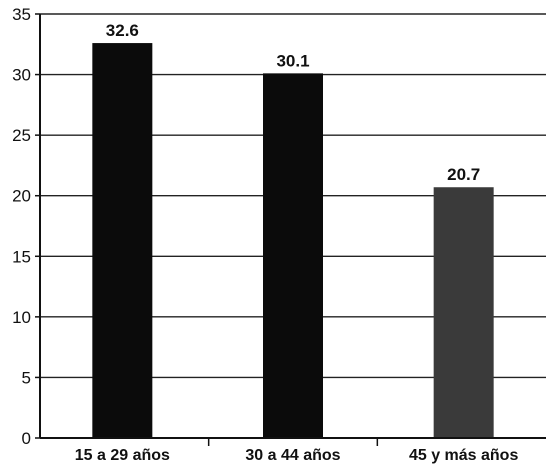 This screenshot has width=546, height=471. What do you see at coordinates (21, 317) in the screenshot?
I see `y-tick-label: 10` at bounding box center [21, 317].